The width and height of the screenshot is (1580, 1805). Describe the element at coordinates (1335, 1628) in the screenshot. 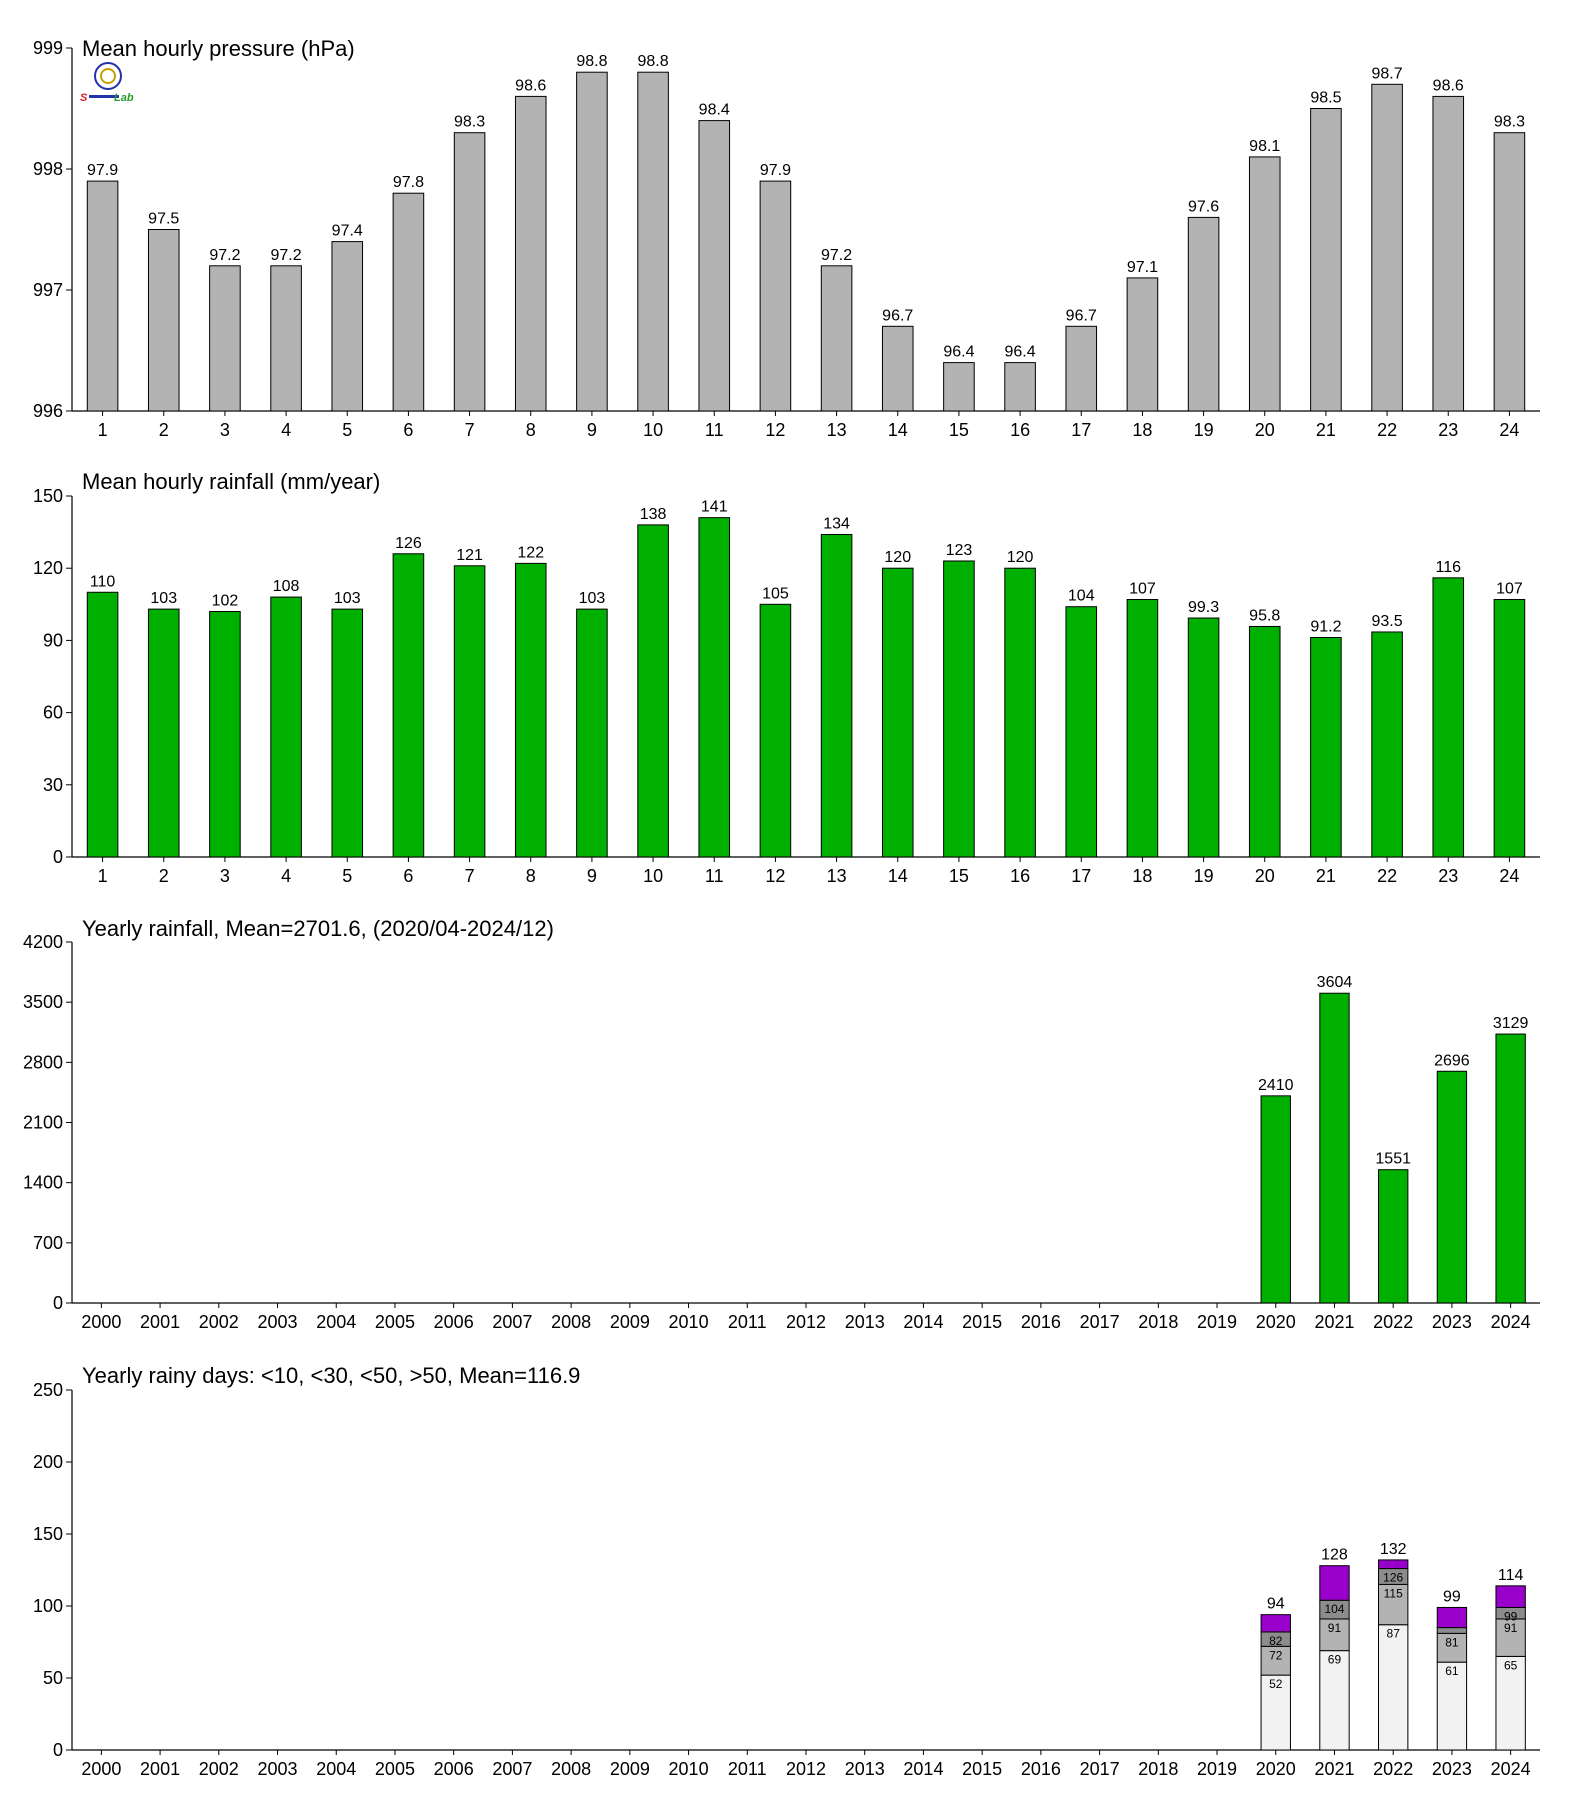

I see `segment-label: 91` at that location.